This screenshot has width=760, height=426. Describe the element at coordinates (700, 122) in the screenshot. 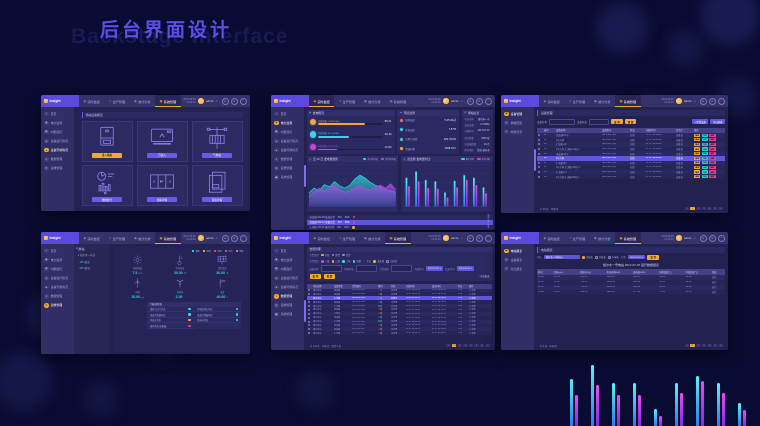

I see `add-device-button: + 新增设备` at that location.